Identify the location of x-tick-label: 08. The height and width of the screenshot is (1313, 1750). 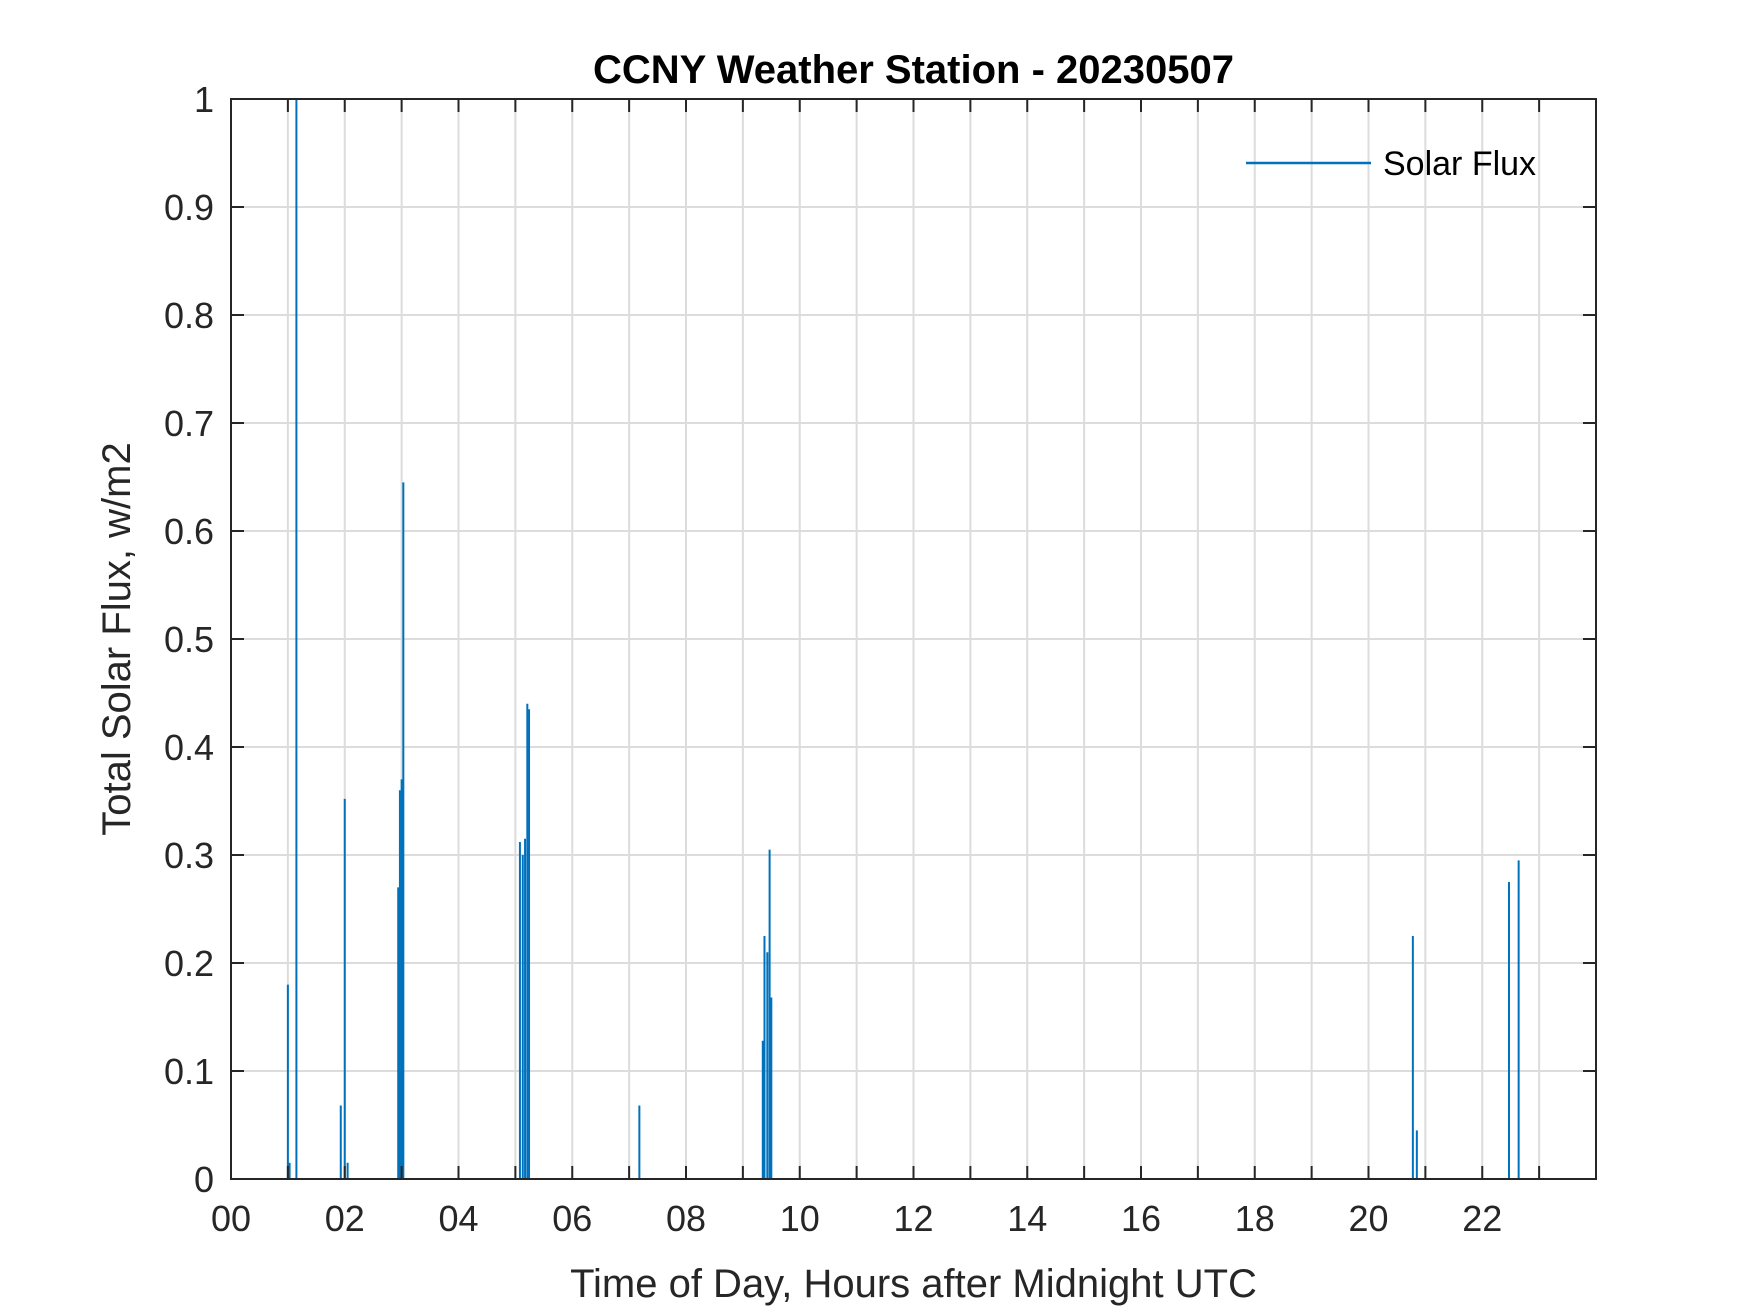
(686, 1218).